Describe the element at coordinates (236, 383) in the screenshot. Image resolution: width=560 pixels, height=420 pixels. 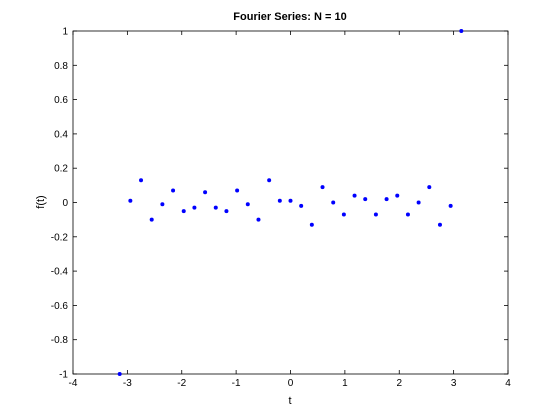
I see `x-tick-label: -1` at that location.